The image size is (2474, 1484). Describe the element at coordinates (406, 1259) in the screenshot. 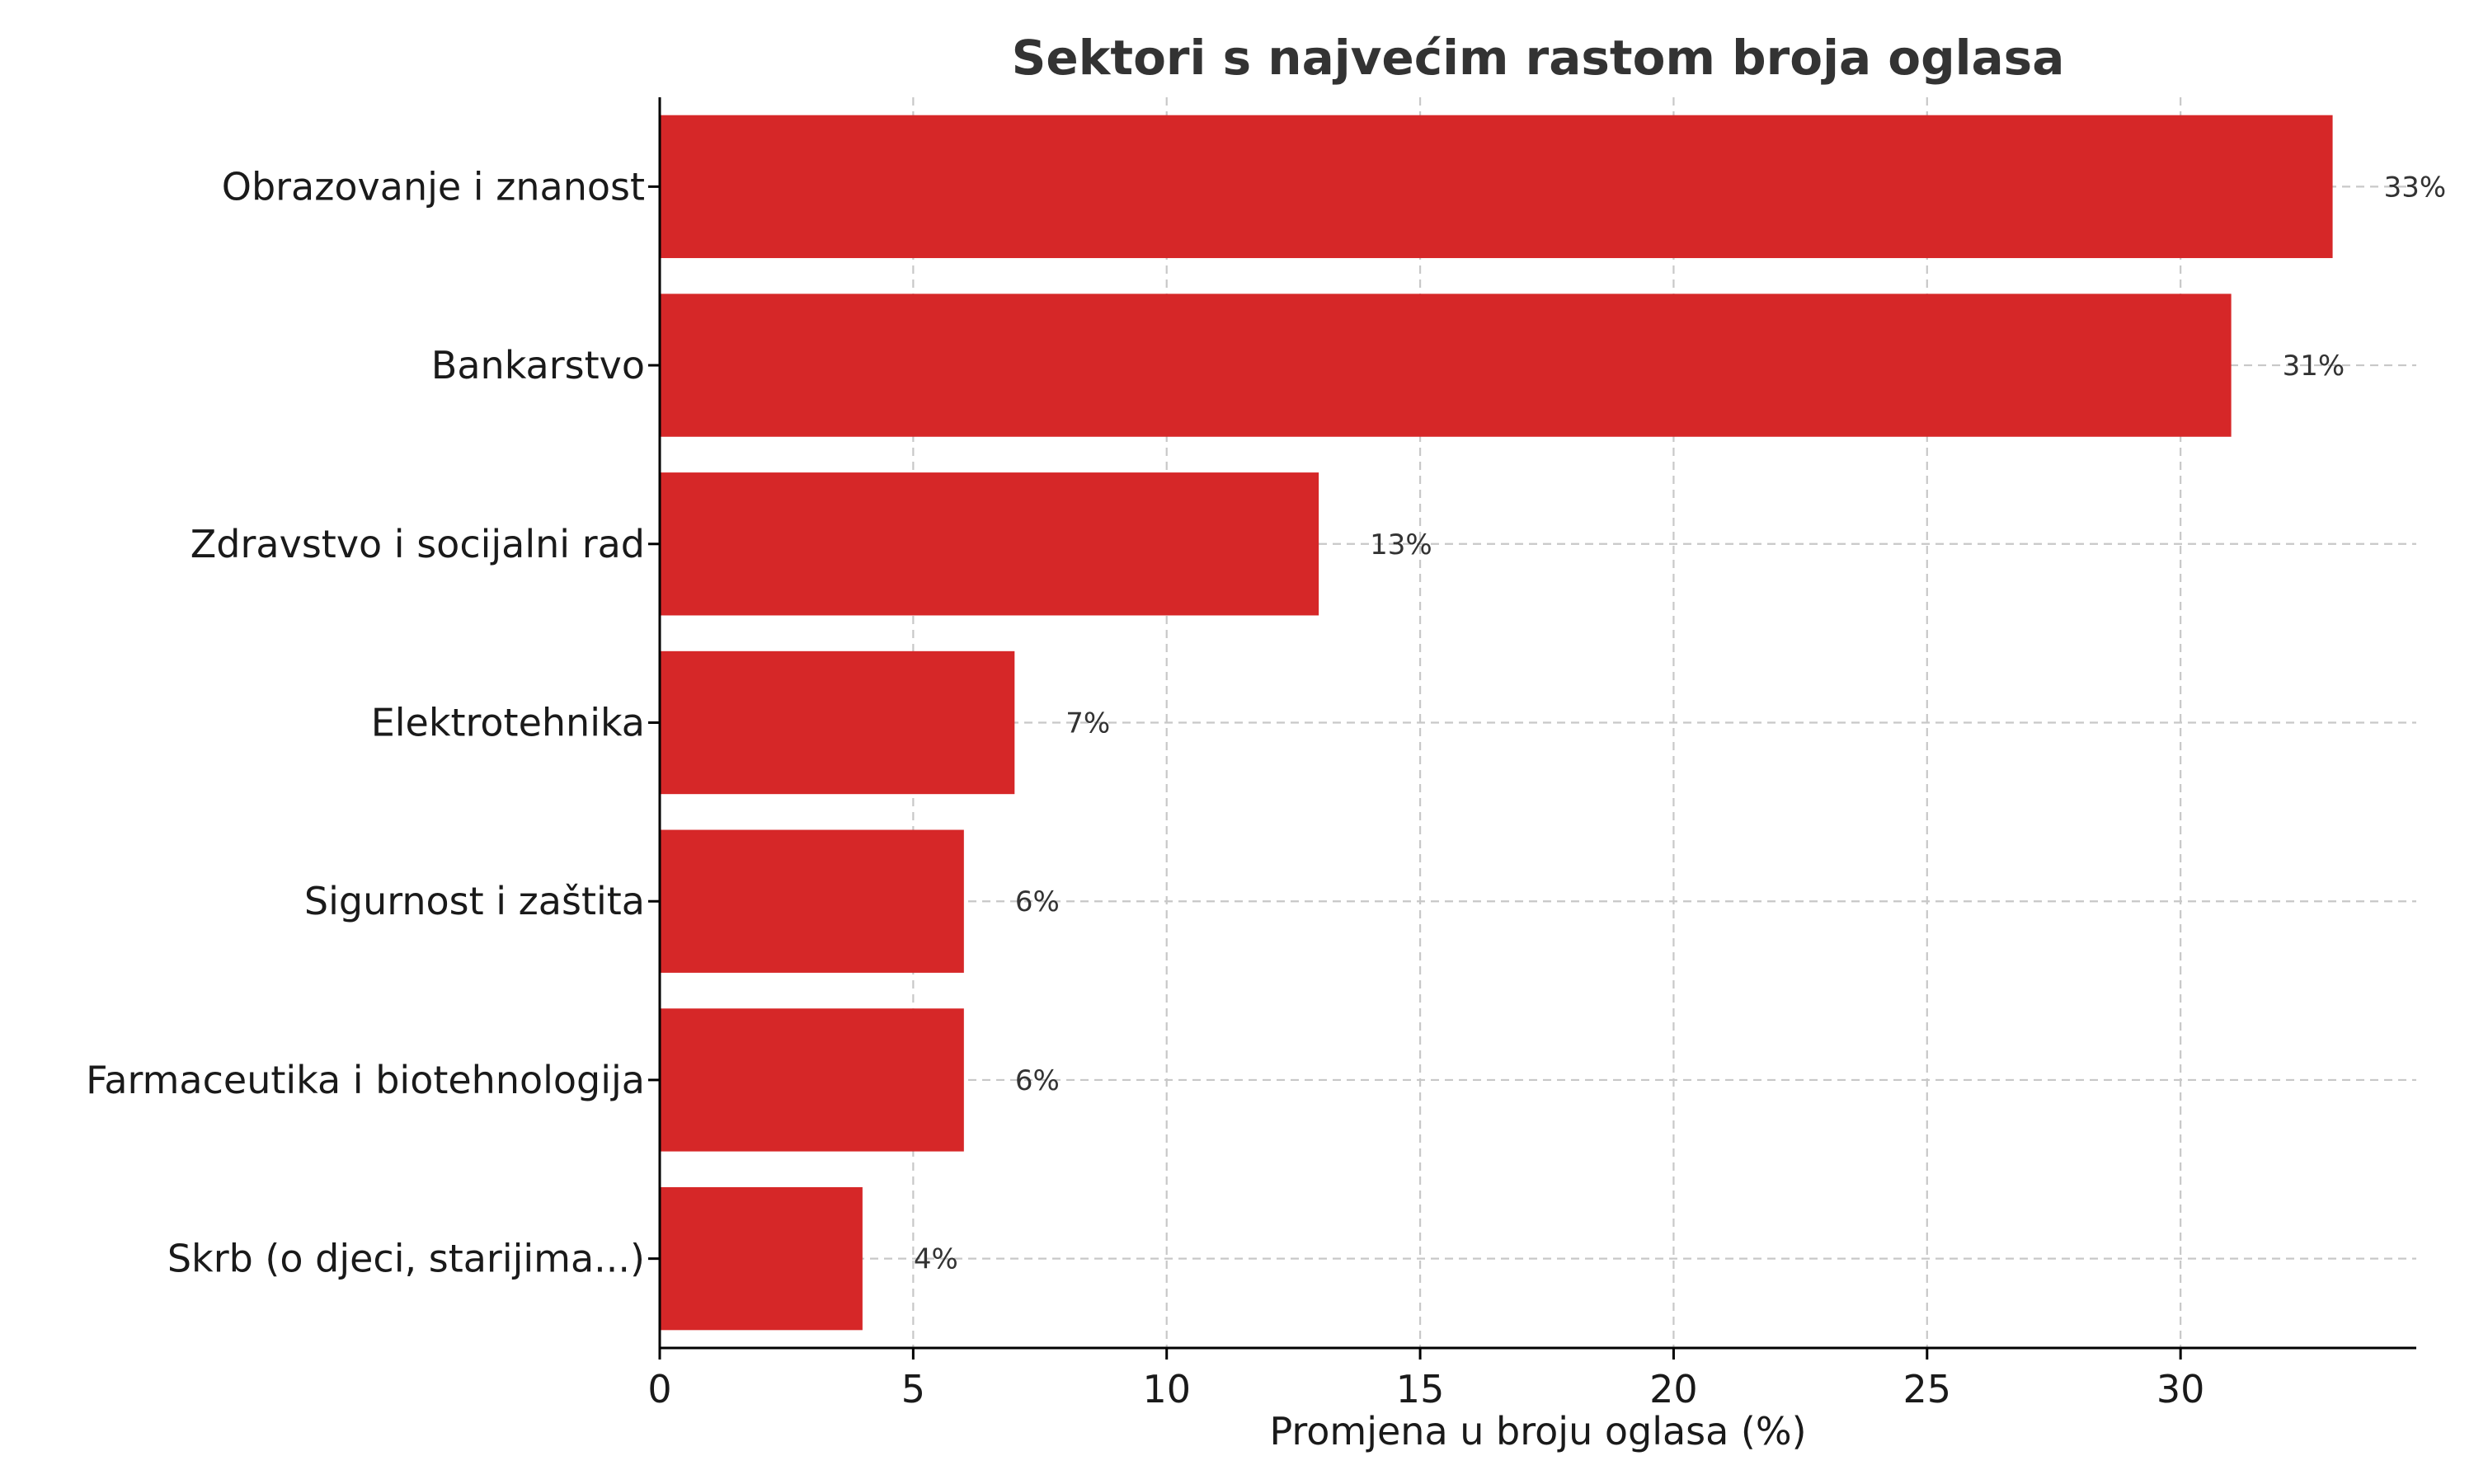

I see `category-label: Skrb (o djeci, starijima...)` at that location.